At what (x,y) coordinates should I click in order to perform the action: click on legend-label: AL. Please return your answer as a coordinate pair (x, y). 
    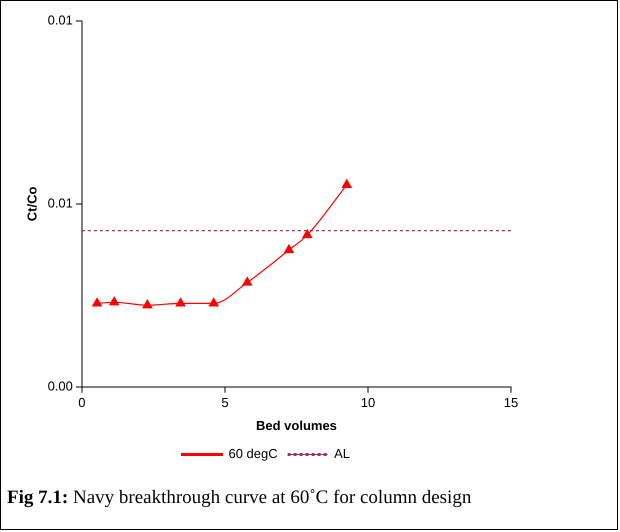
    Looking at the image, I should click on (342, 454).